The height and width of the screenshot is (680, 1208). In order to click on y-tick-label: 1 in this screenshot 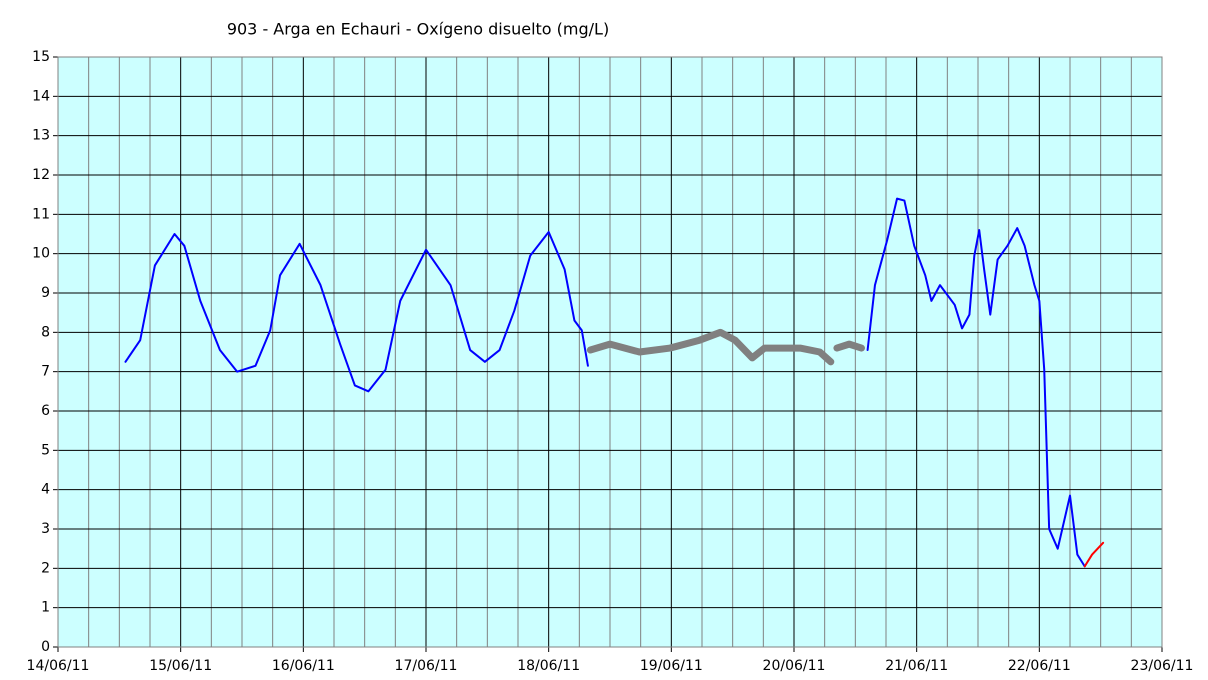, I will do `click(45, 608)`.